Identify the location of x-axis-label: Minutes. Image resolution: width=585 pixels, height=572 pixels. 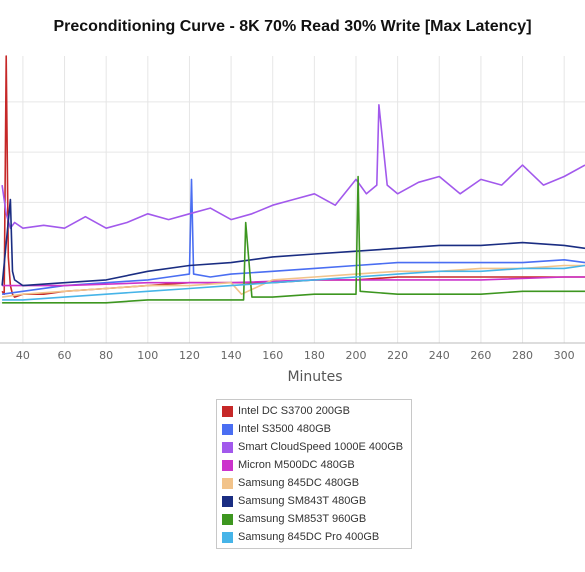
(315, 377).